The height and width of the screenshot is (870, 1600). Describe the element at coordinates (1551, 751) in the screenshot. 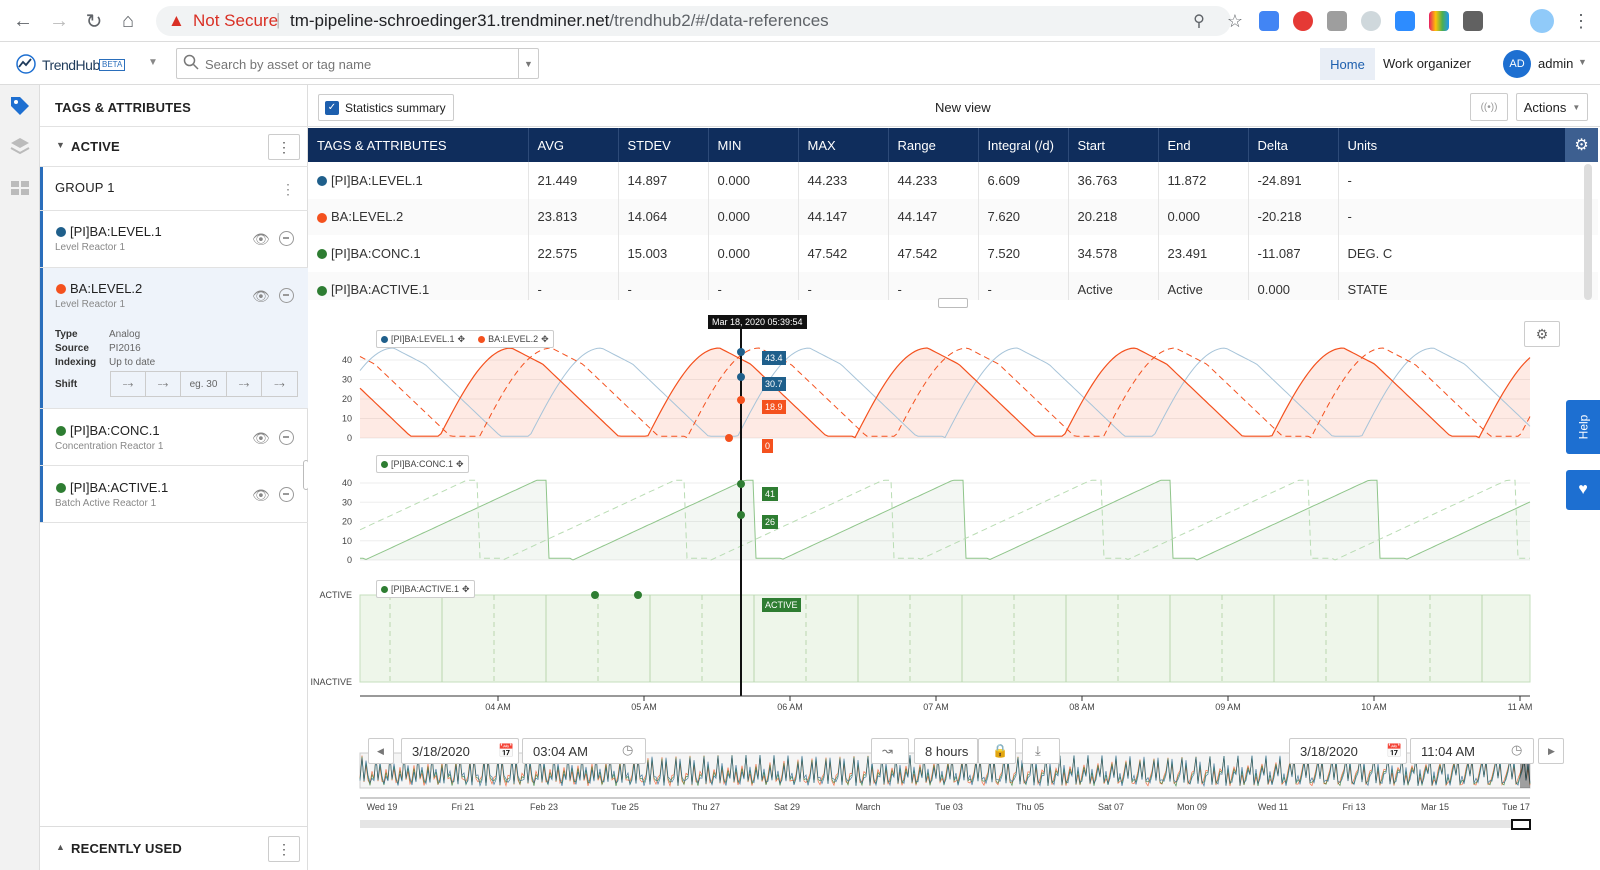

I see `next-period-icon: ▶` at that location.